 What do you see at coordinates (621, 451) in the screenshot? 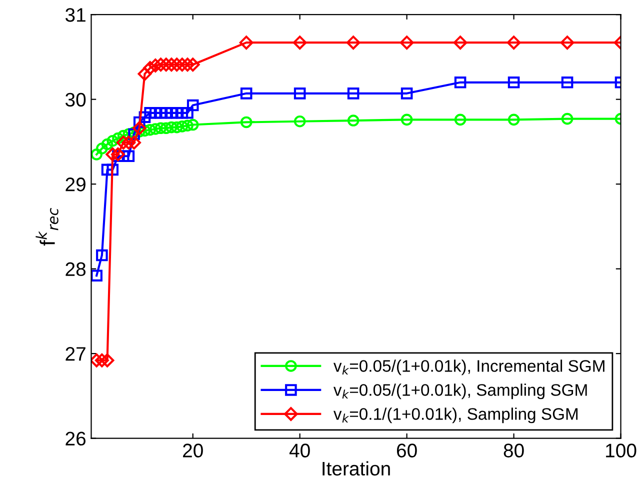
I see `x-tick-label: 100` at bounding box center [621, 451].